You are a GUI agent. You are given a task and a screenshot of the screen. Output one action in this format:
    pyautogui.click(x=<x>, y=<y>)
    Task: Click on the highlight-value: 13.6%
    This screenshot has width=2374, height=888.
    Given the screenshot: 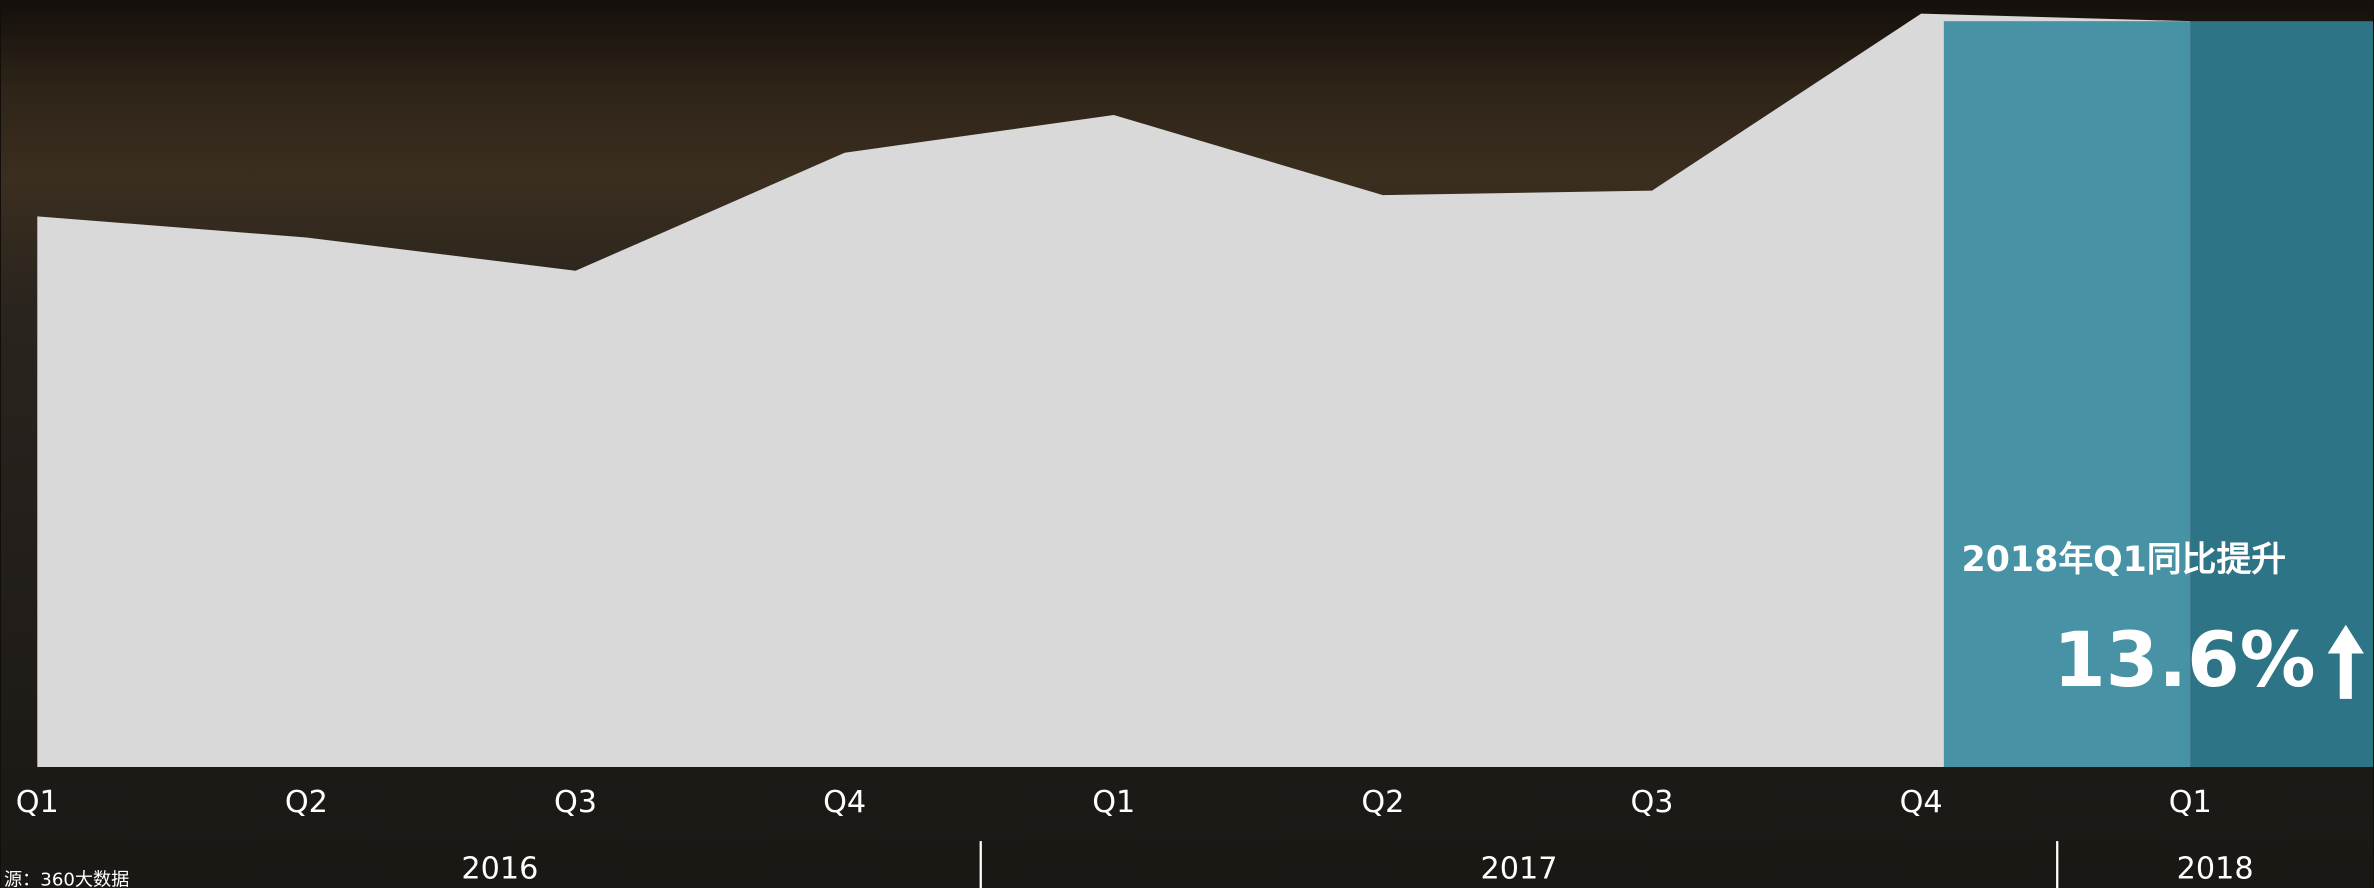 What is the action you would take?
    pyautogui.click(x=2184, y=660)
    